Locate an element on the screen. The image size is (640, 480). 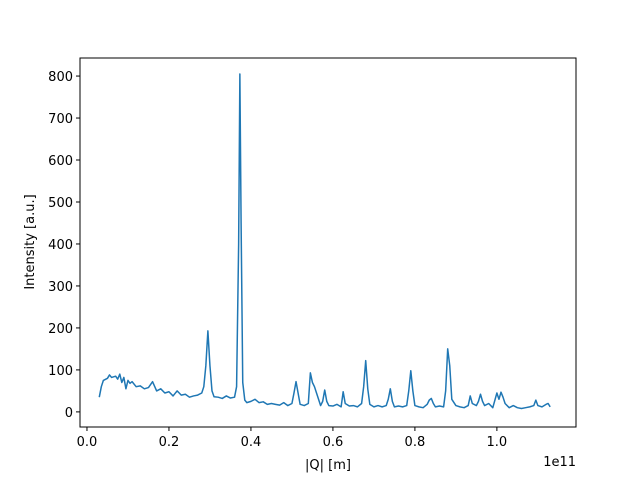
y-tick-label: 300 is located at coordinates (60, 287).